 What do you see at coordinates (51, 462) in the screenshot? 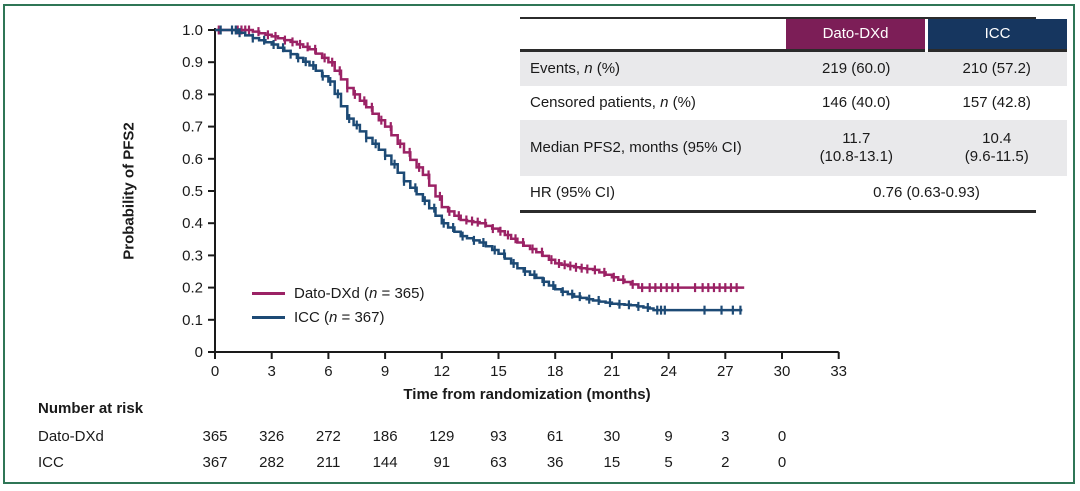
I see `risk-row-label: ICC` at bounding box center [51, 462].